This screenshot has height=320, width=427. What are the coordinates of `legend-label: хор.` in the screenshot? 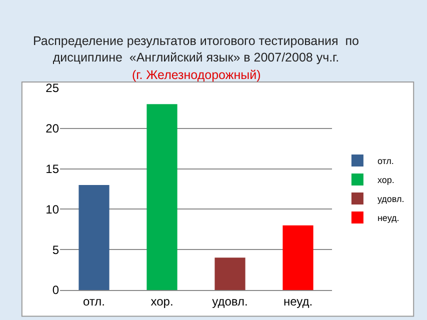 It's located at (385, 180).